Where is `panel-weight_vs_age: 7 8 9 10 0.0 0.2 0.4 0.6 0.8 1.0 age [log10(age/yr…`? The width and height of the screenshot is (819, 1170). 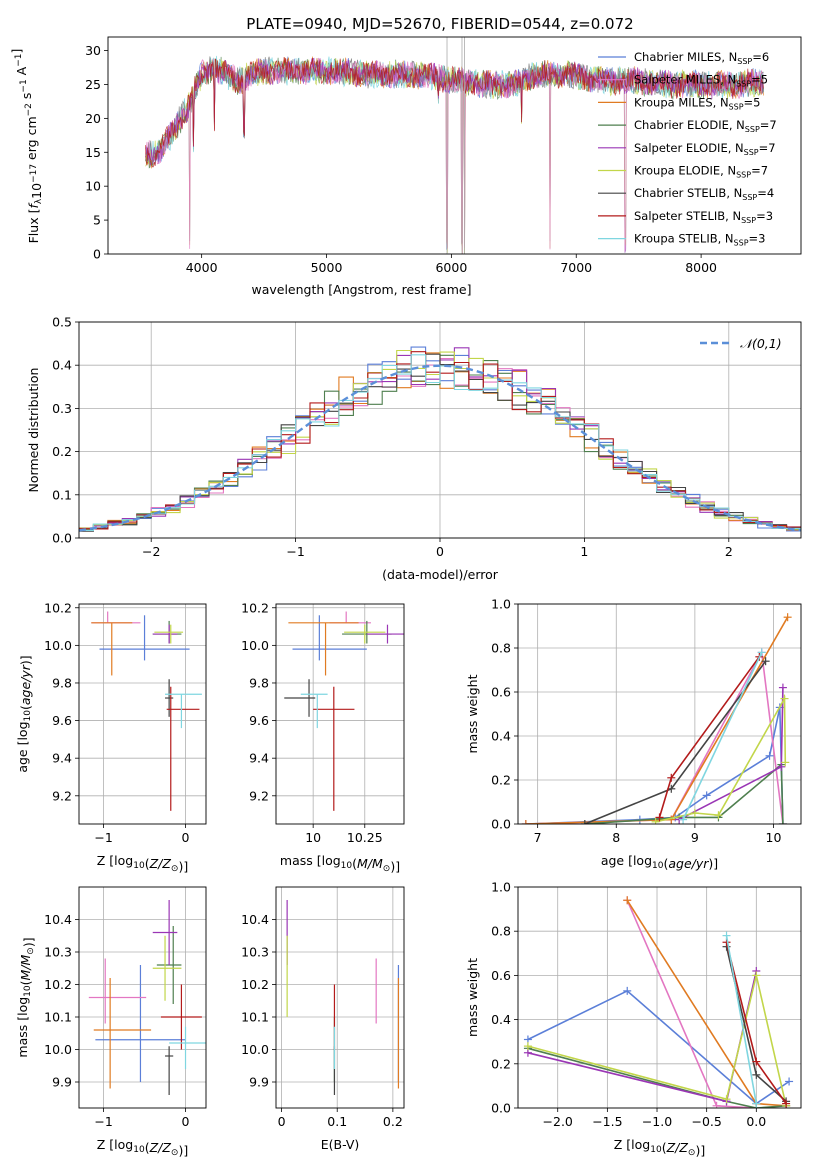
panel-weight_vs_age: 7 8 9 10 0.0 0.2 0.4 0.6 0.8 1.0 age [log10(age/yr… is located at coordinates (633, 734).